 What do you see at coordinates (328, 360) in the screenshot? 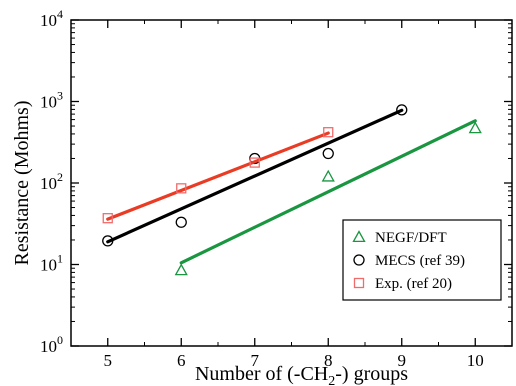
I see `x-tick-label: 8` at bounding box center [328, 360].